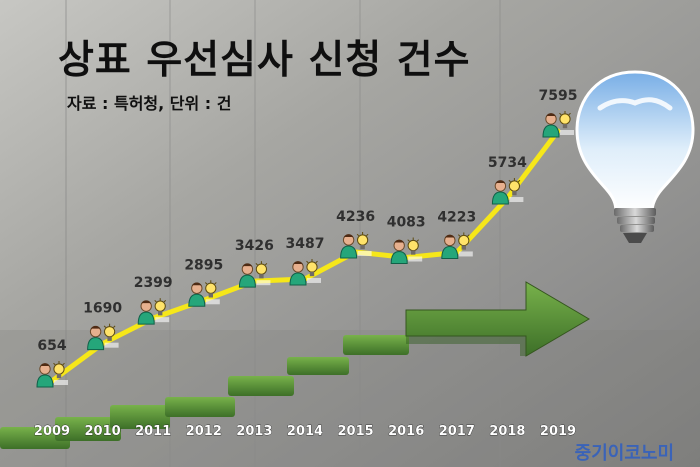 This screenshot has height=467, width=700. What do you see at coordinates (356, 431) in the screenshot?
I see `x-tick-label: 2015` at bounding box center [356, 431].